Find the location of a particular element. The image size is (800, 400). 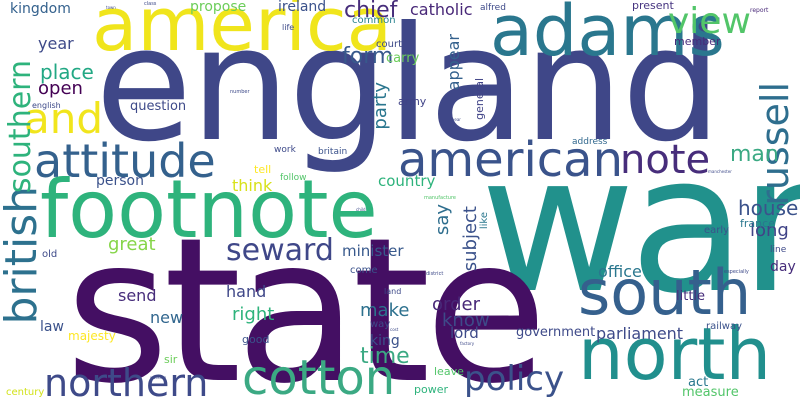

word-seward: seward is located at coordinates (280, 250).